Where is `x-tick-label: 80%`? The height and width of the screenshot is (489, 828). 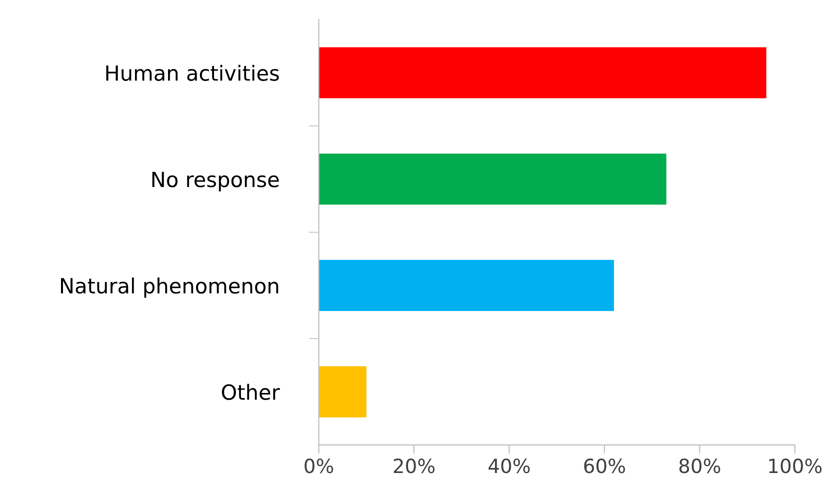 x-tick-label: 80% is located at coordinates (699, 466).